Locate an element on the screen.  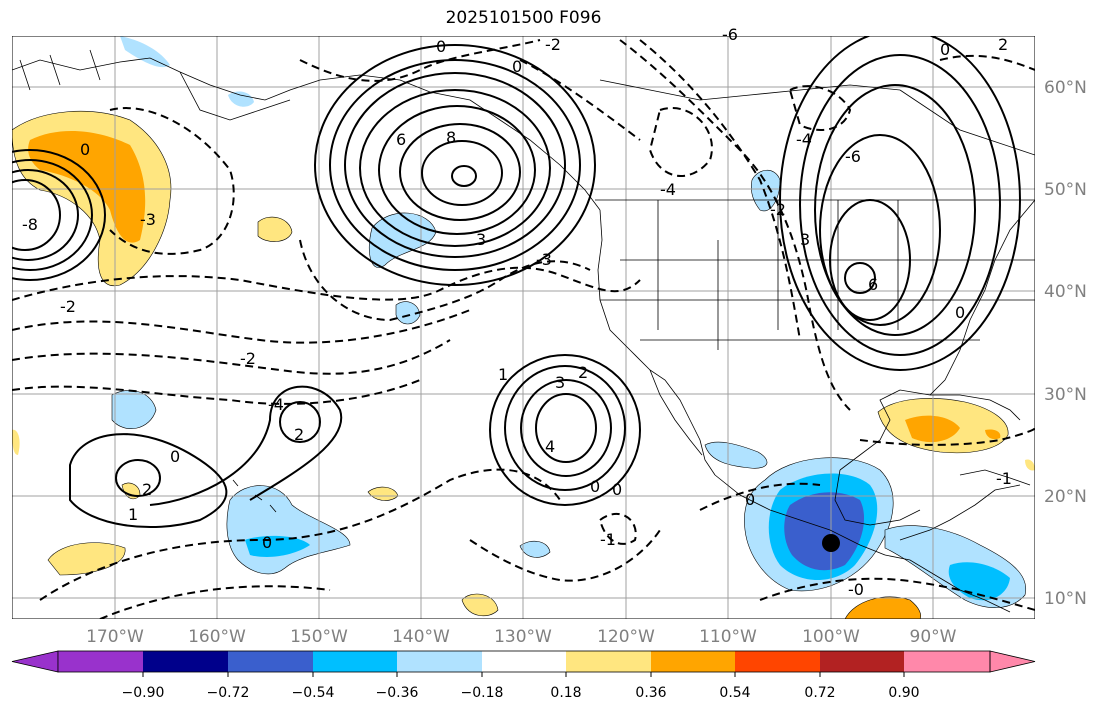
colorbar-tick-label: 0.18 is located at coordinates (565, 693).